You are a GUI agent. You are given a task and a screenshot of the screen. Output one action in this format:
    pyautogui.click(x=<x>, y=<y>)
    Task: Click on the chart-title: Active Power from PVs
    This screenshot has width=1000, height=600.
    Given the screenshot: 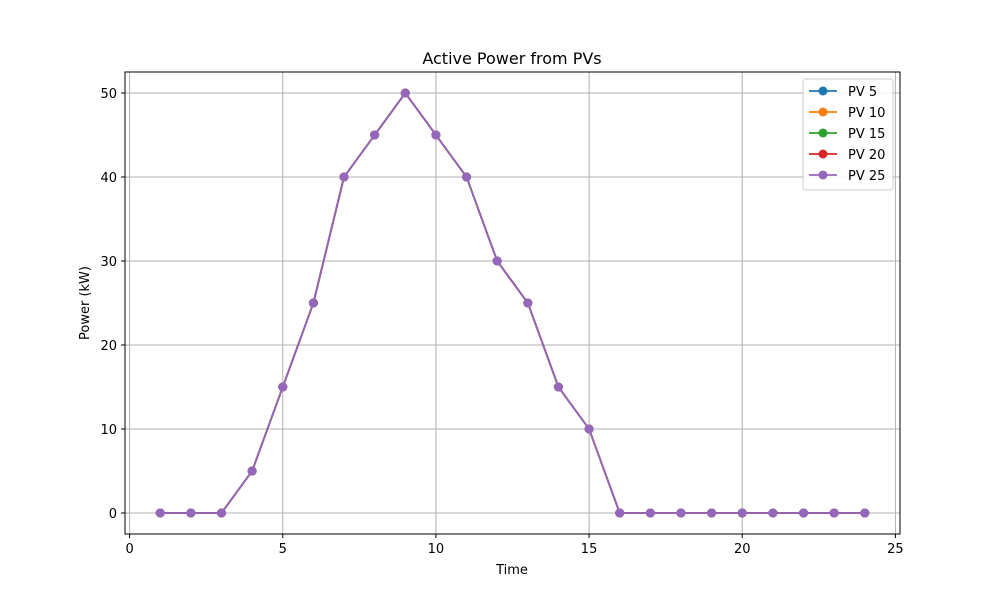 What is the action you would take?
    pyautogui.click(x=511, y=58)
    